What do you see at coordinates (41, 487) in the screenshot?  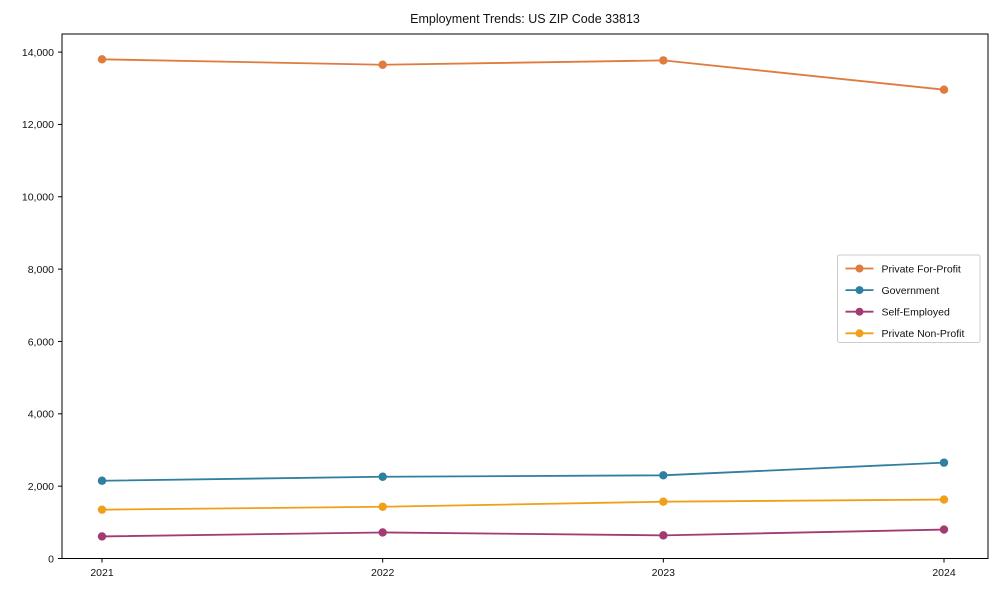 I see `y-tick-label: 2,000` at bounding box center [41, 487].